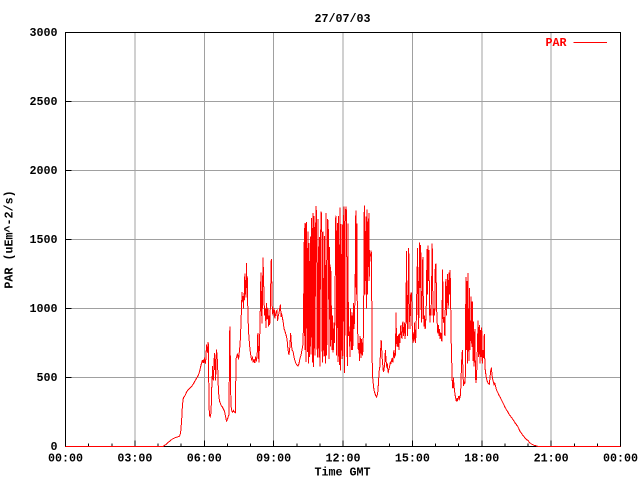 The image size is (640, 480). I want to click on svg-text: 12:00, so click(342, 459).